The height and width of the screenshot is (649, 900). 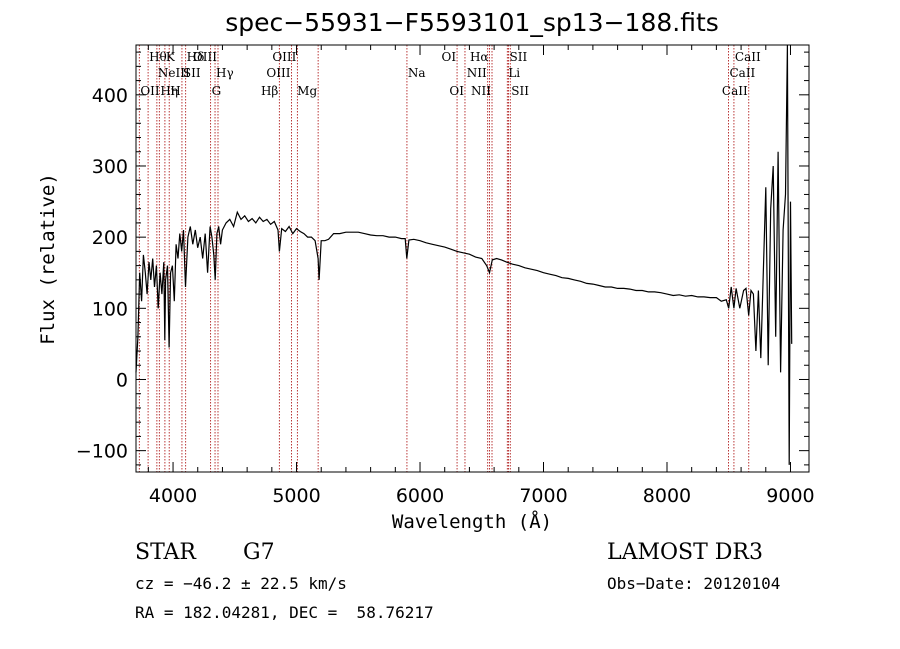 What do you see at coordinates (217, 91) in the screenshot?
I see `spectral-line-label: G` at bounding box center [217, 91].